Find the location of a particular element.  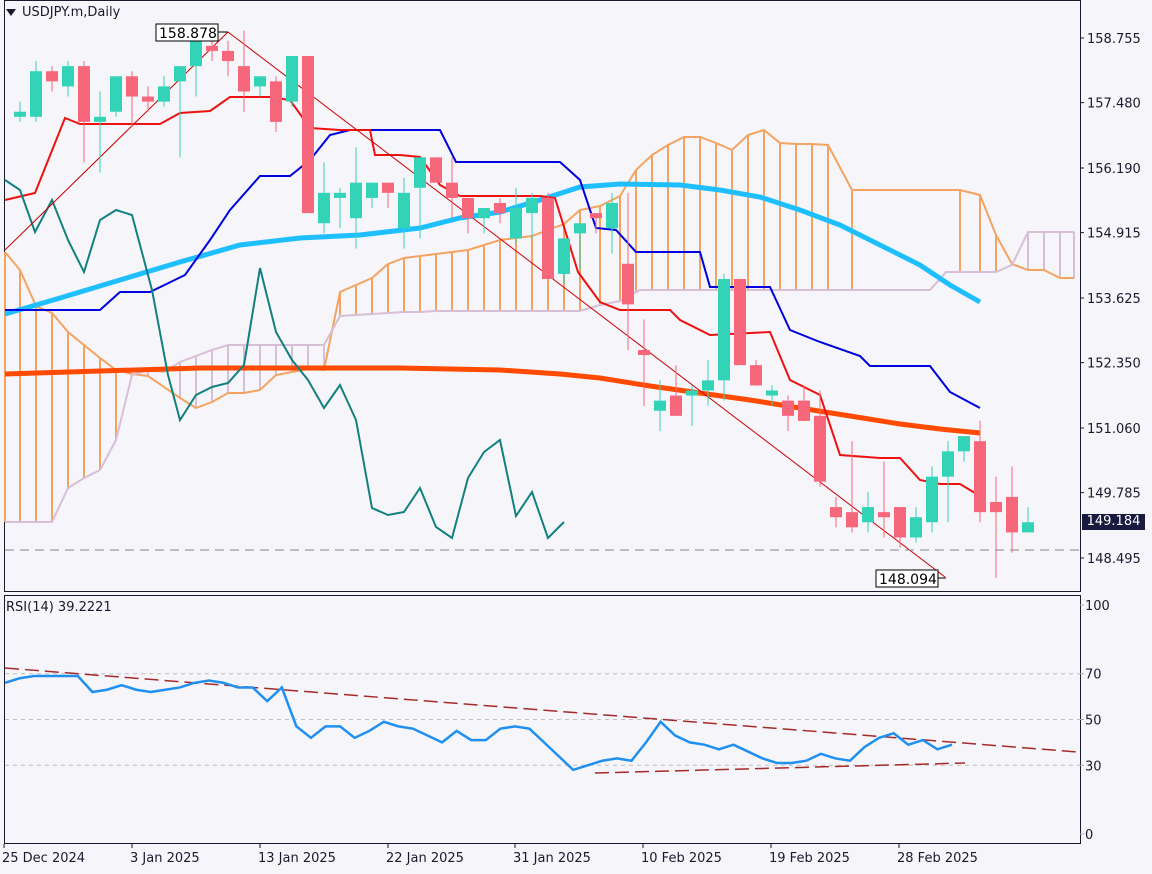

chart-title: USDJPY.m,Daily is located at coordinates (63, 12).